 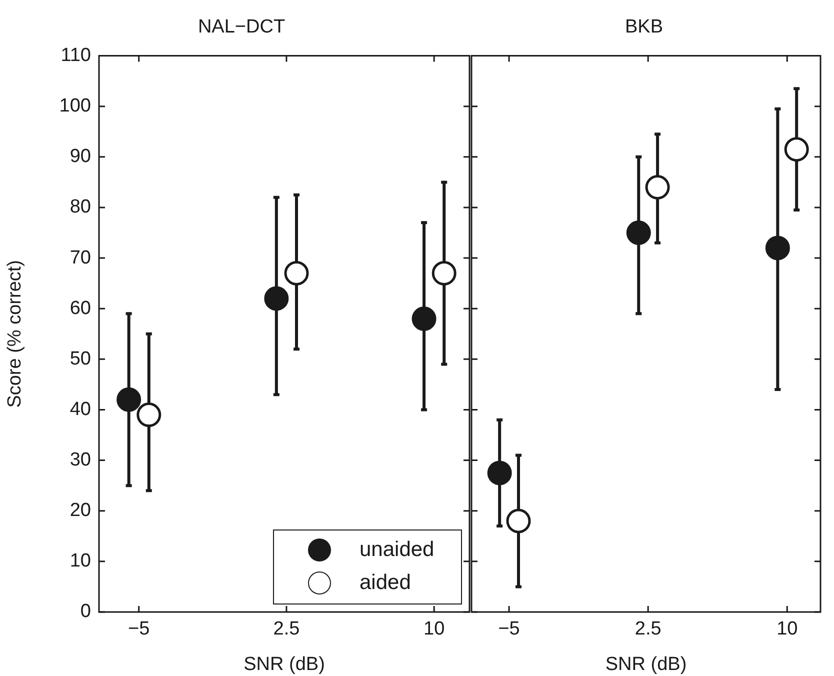 What do you see at coordinates (80, 561) in the screenshot?
I see `y-tick-label: 10` at bounding box center [80, 561].